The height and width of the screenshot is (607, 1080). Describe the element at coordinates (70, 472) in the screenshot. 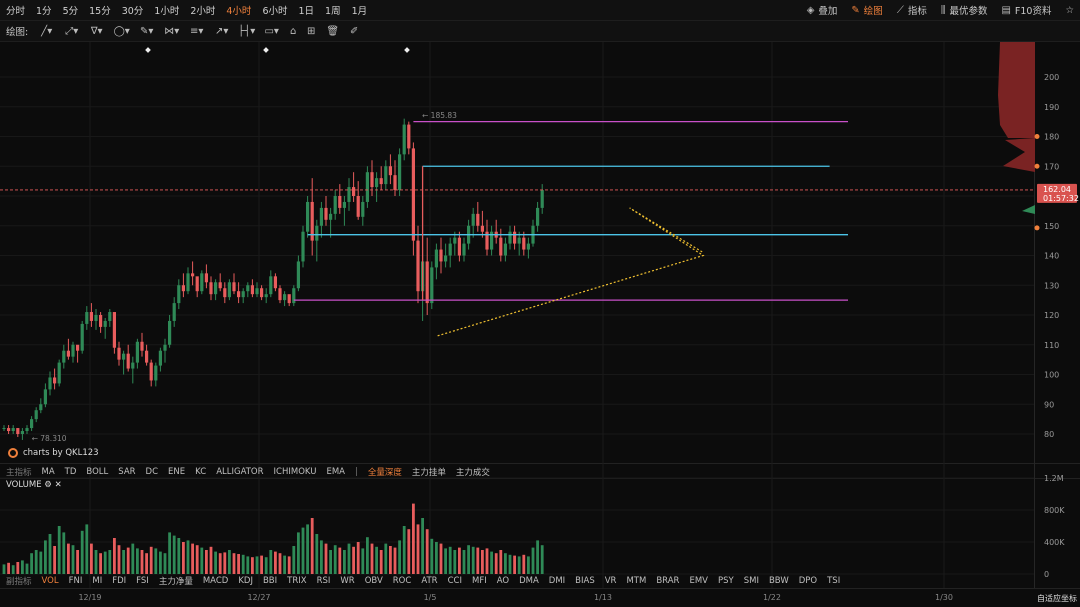

I see `indicator-td: TD` at that location.